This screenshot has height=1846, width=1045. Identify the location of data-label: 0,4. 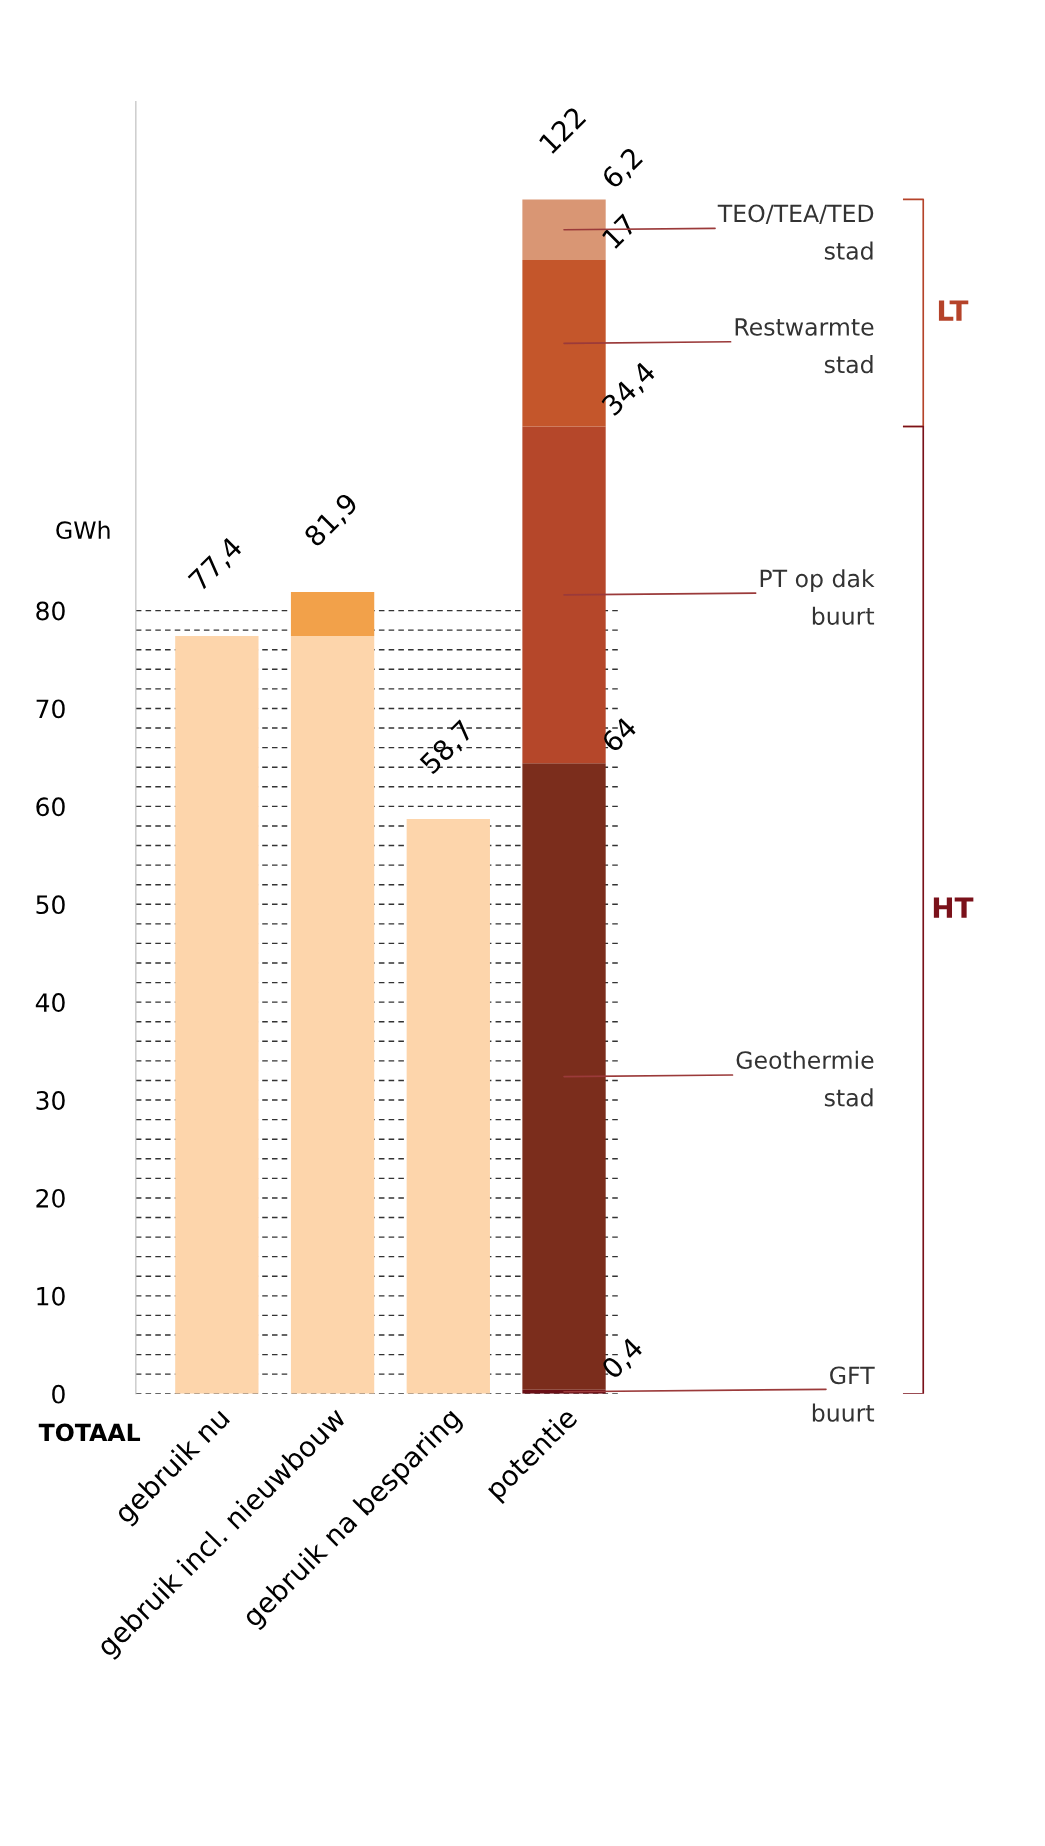
(623, 1359).